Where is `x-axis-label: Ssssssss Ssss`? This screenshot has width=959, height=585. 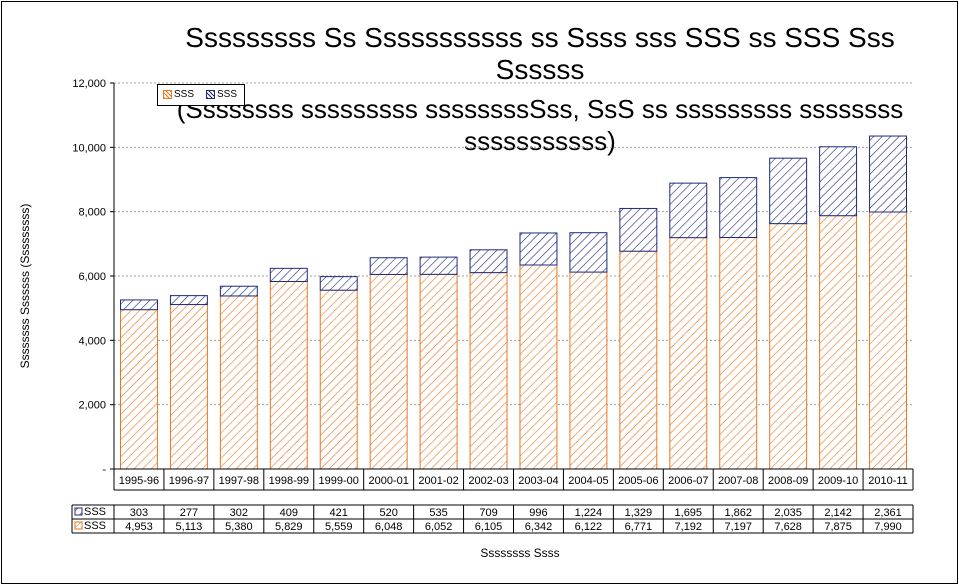
x-axis-label: Ssssssss Ssss is located at coordinates (520, 553).